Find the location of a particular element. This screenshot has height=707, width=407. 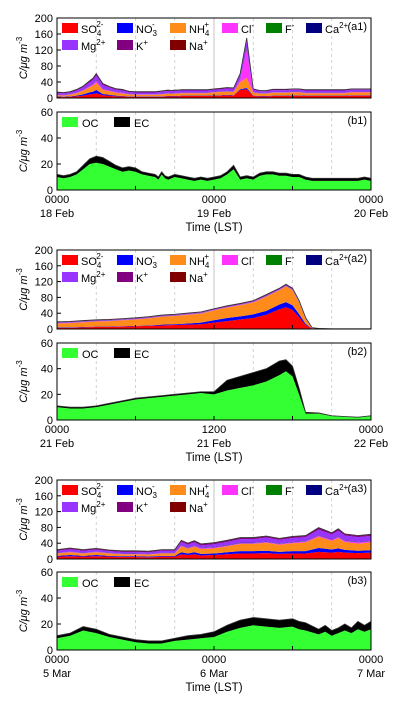

legend-item-ec: EC is located at coordinates (131, 583).